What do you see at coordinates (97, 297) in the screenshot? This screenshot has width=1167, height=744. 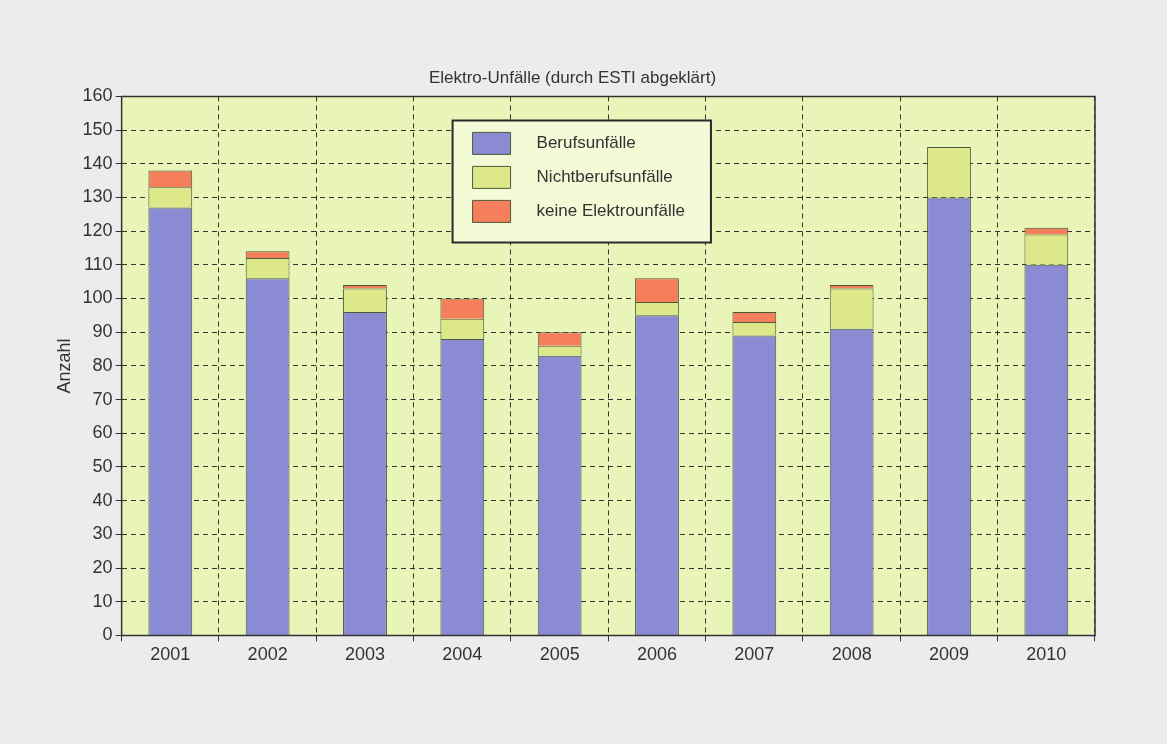 I see `y-tick-label: 100` at bounding box center [97, 297].